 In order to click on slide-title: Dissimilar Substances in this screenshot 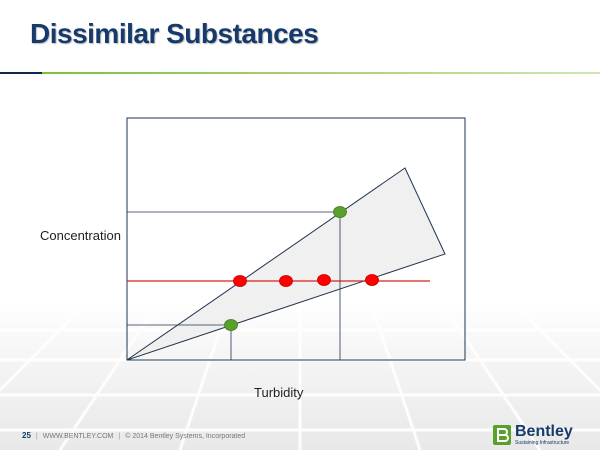, I will do `click(174, 33)`.